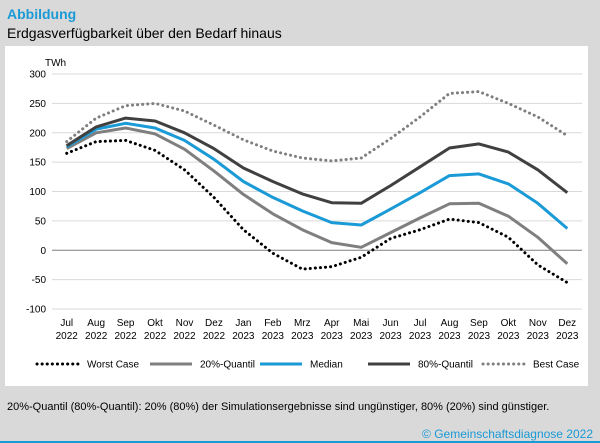  What do you see at coordinates (326, 365) in the screenshot?
I see `legend-label-median: Median` at bounding box center [326, 365].